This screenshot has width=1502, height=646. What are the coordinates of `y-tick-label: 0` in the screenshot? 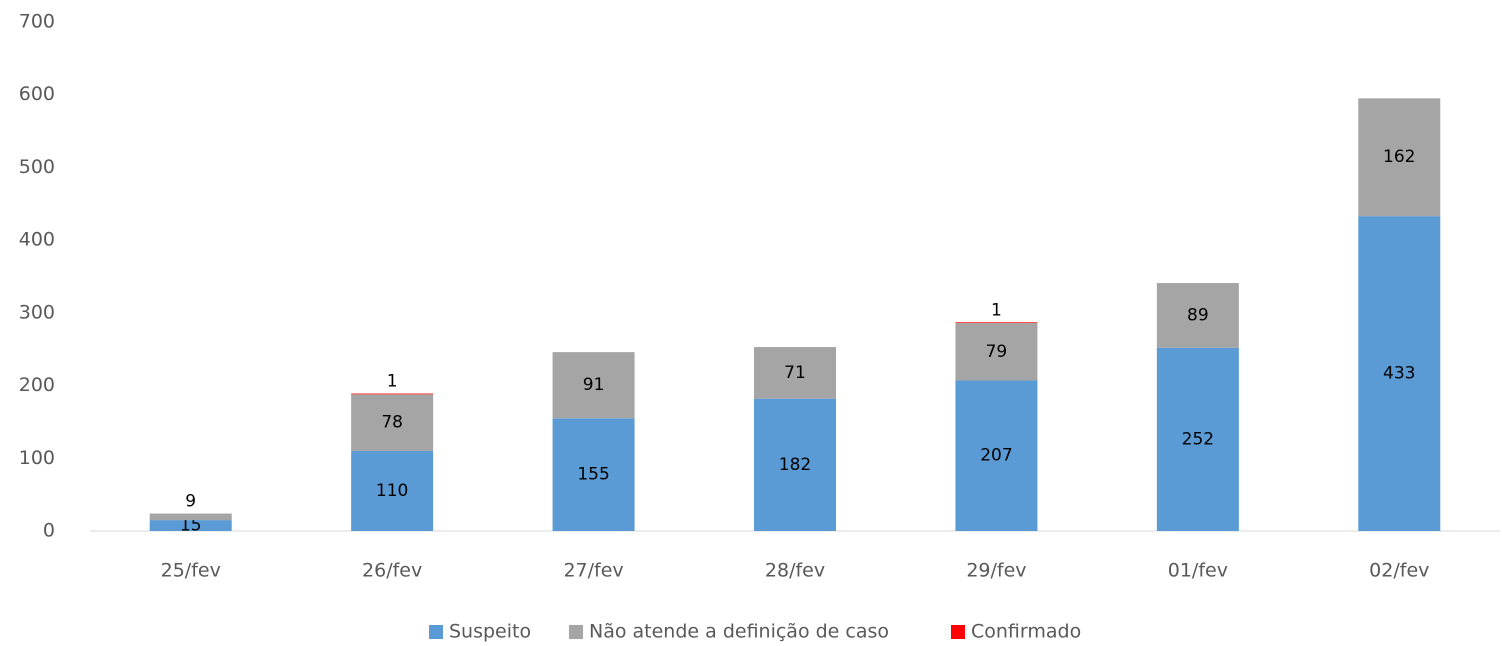 It's located at (49, 531).